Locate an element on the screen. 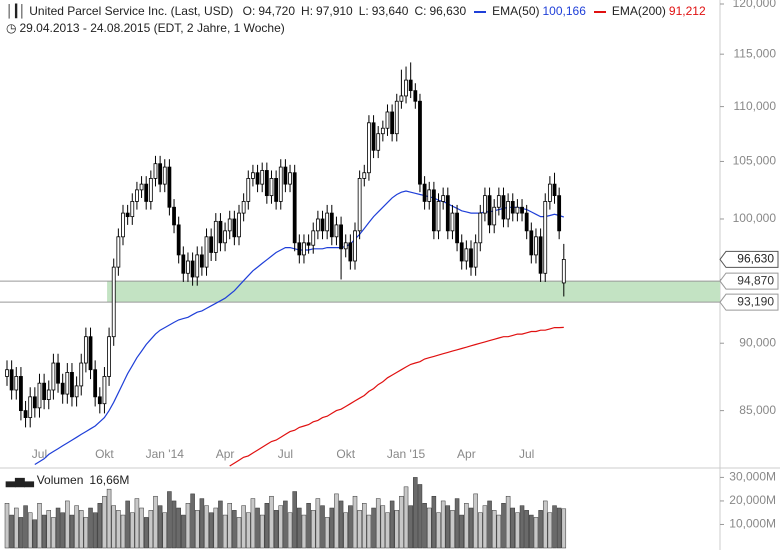  price-tag-label: 96,630 is located at coordinates (755, 259).